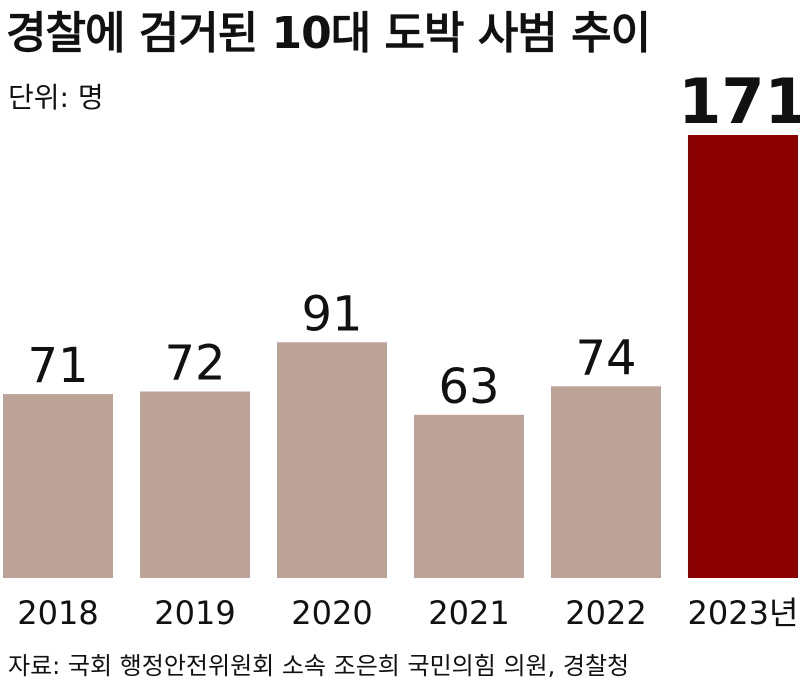 The width and height of the screenshot is (800, 695). What do you see at coordinates (743, 356) in the screenshot?
I see `bar-2023년` at bounding box center [743, 356].